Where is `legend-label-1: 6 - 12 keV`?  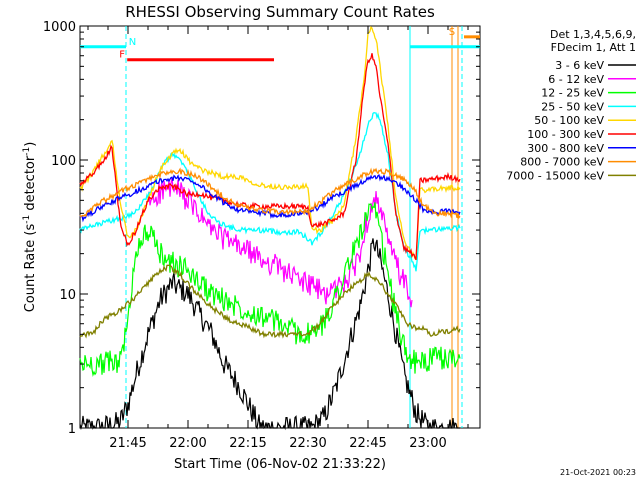 legend-label-1: 6 - 12 keV is located at coordinates (576, 79).